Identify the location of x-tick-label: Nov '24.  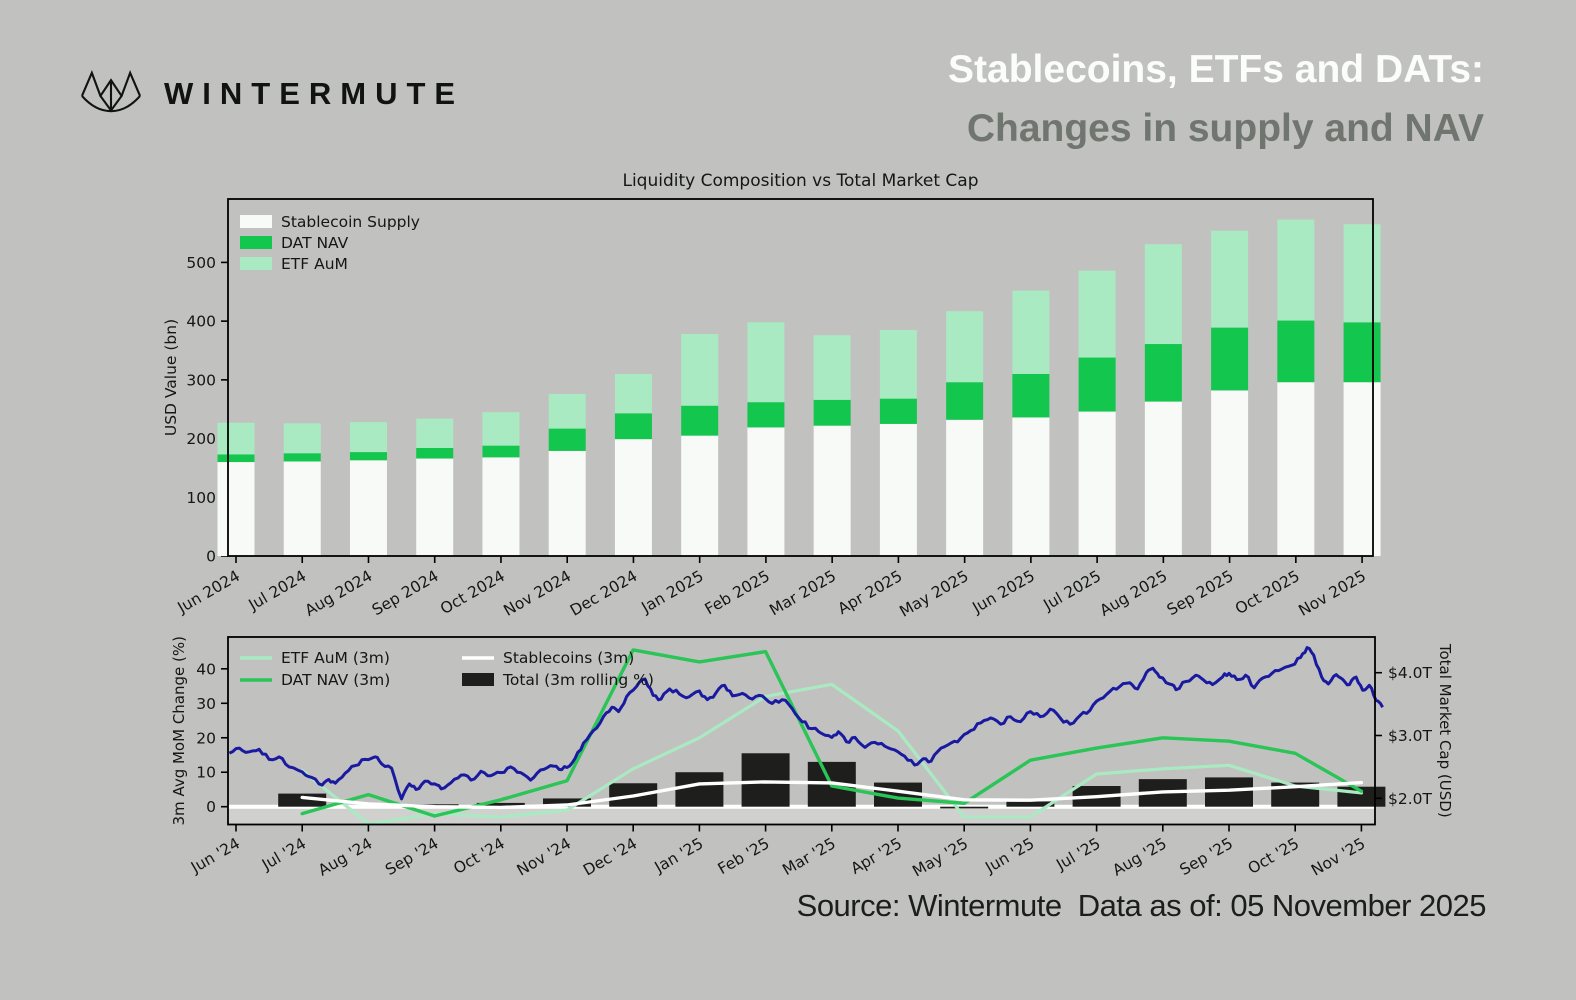
(544, 856).